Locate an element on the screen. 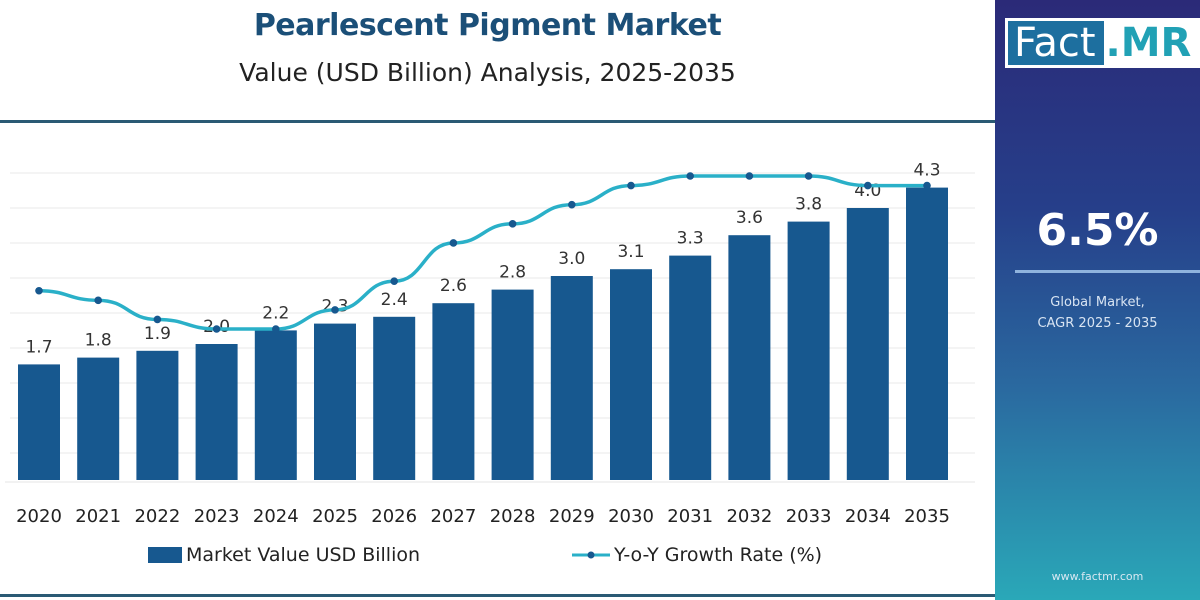 This screenshot has height=600, width=1200. x-tick-label-2024: 2024 is located at coordinates (276, 516).